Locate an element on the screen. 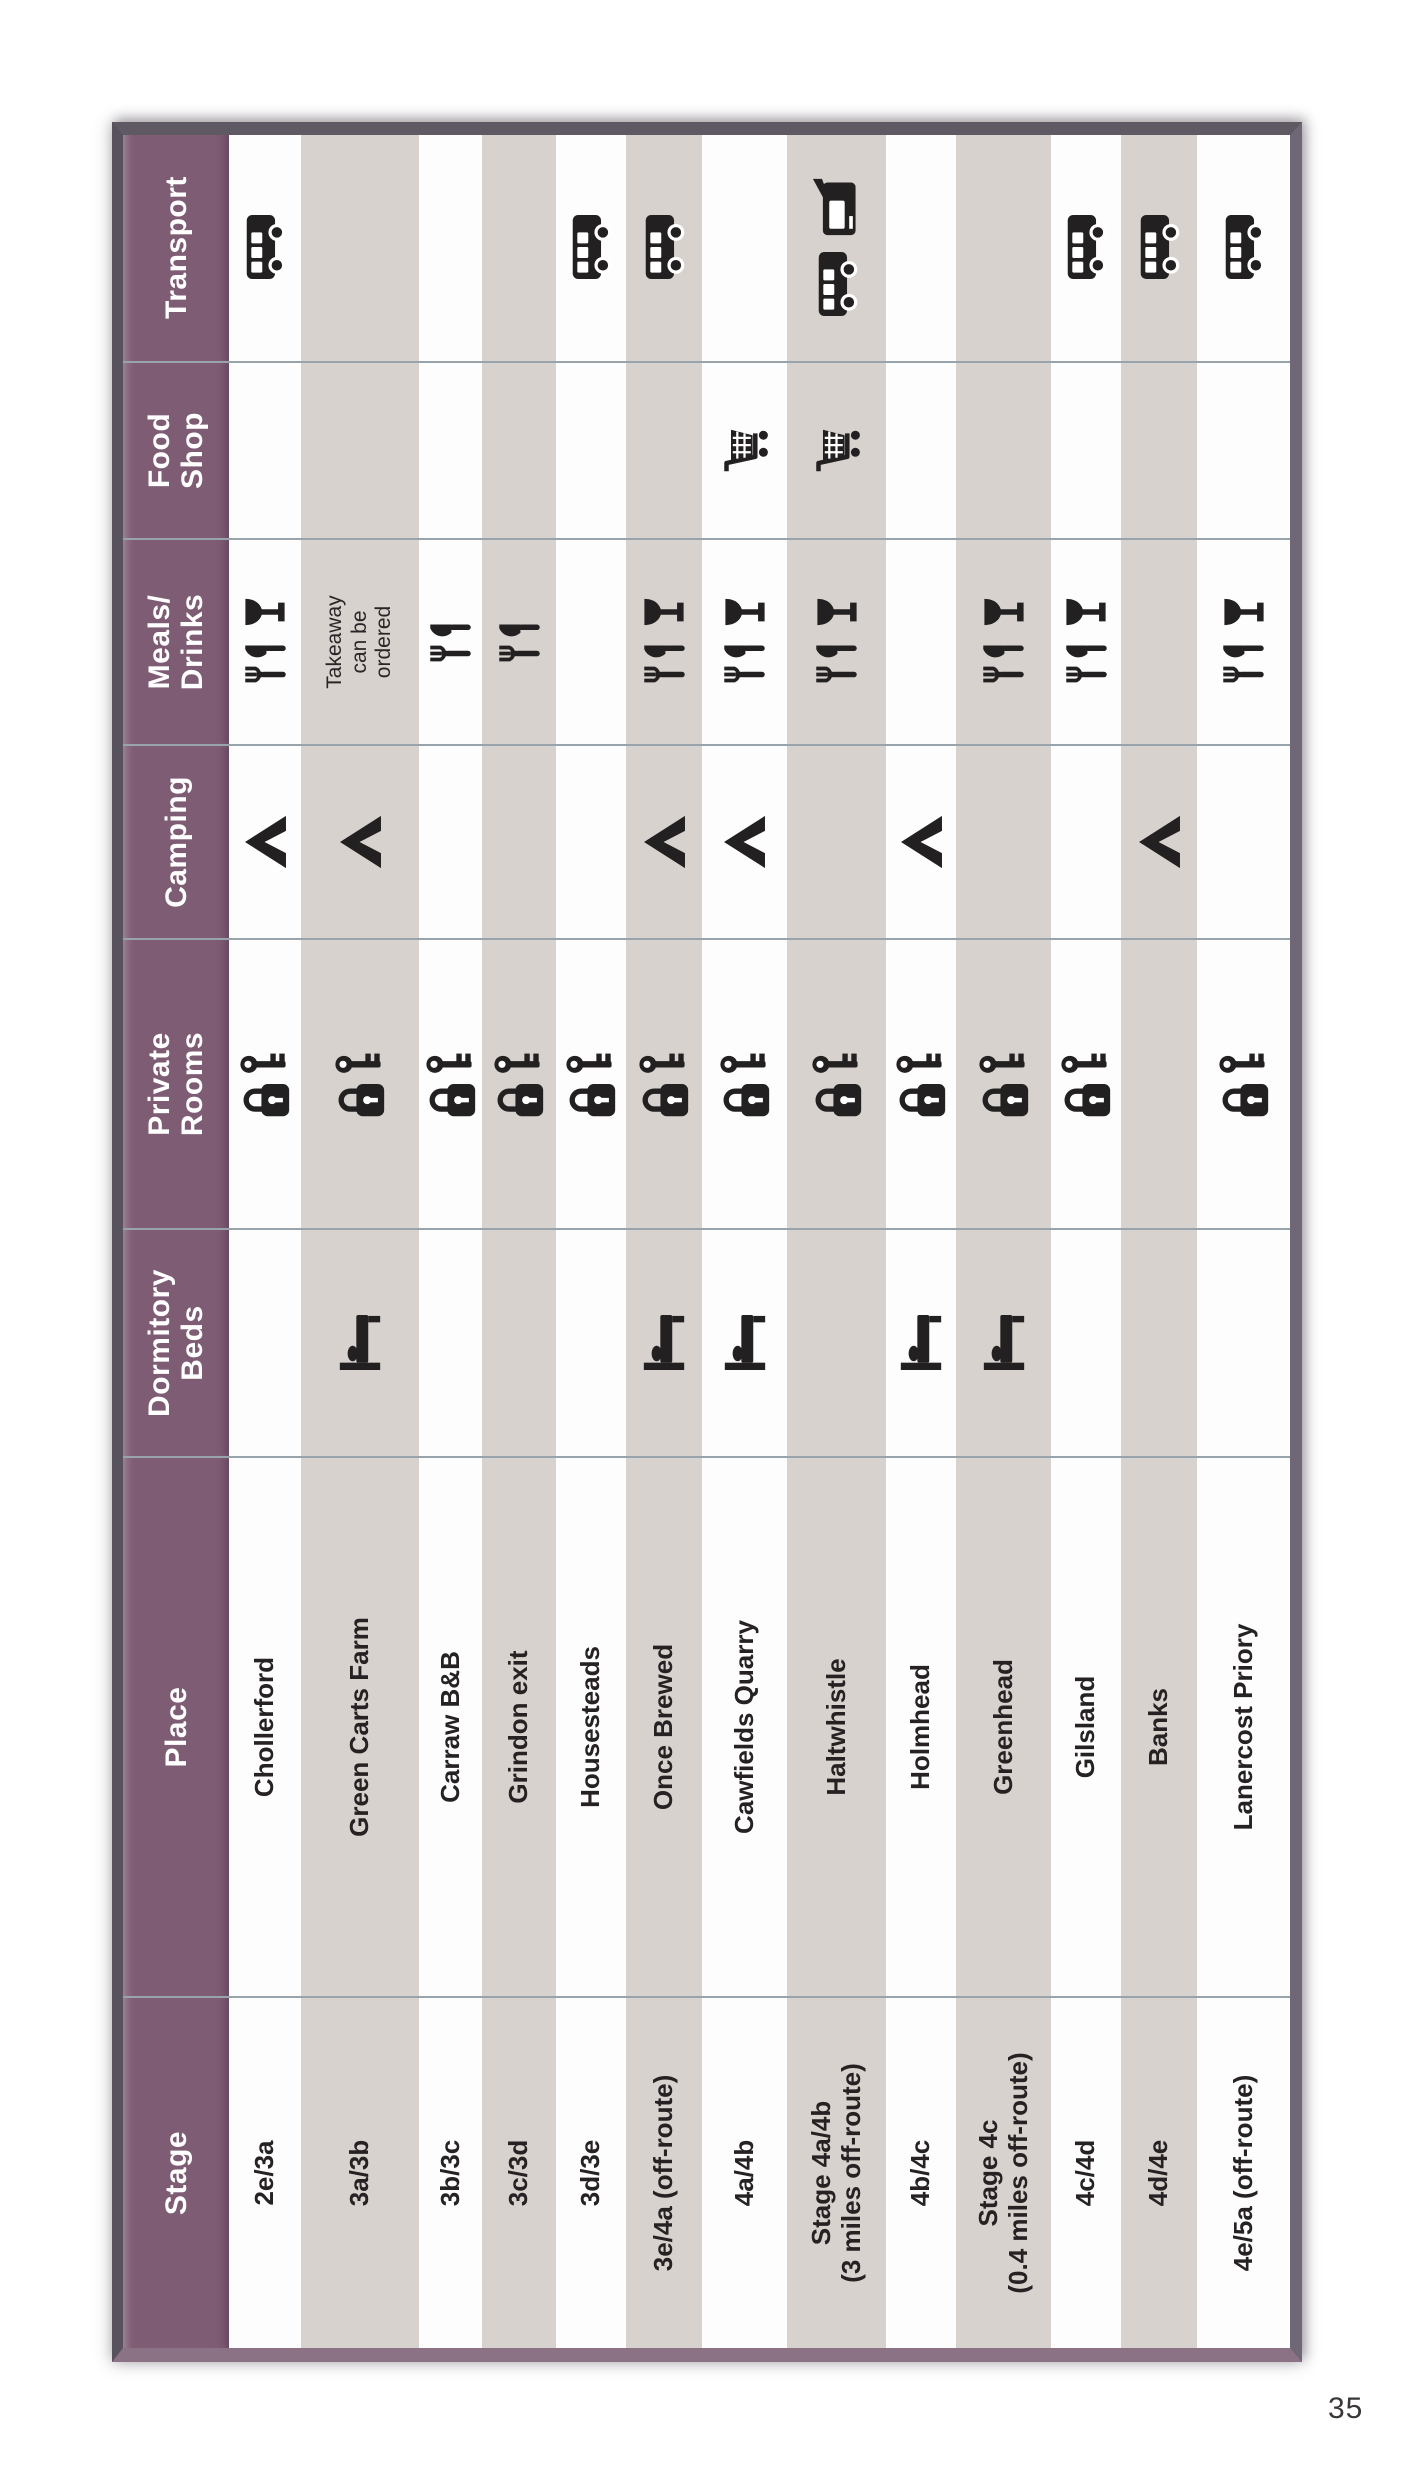 The image size is (1418, 2481). place-name: Holmhead is located at coordinates (920, 1727).